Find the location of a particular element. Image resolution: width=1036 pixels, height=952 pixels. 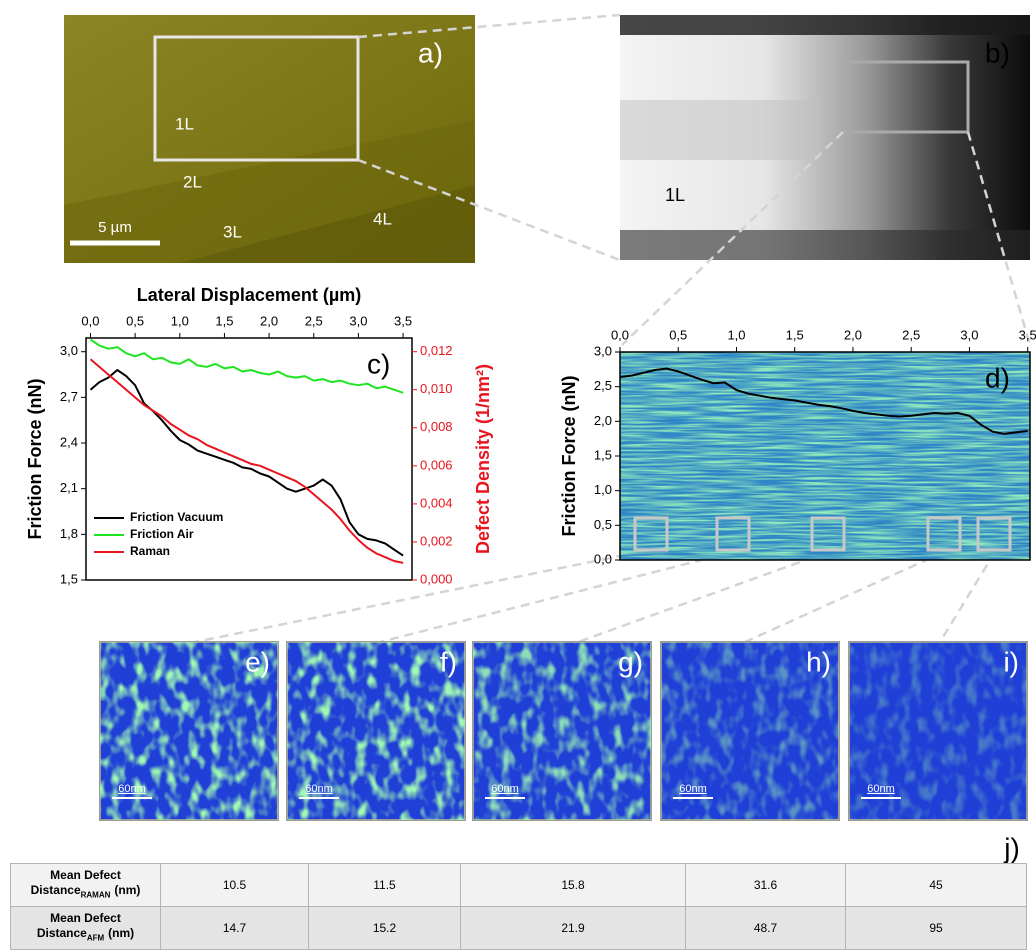

legend-label: Friction Vacuum is located at coordinates (176, 517).